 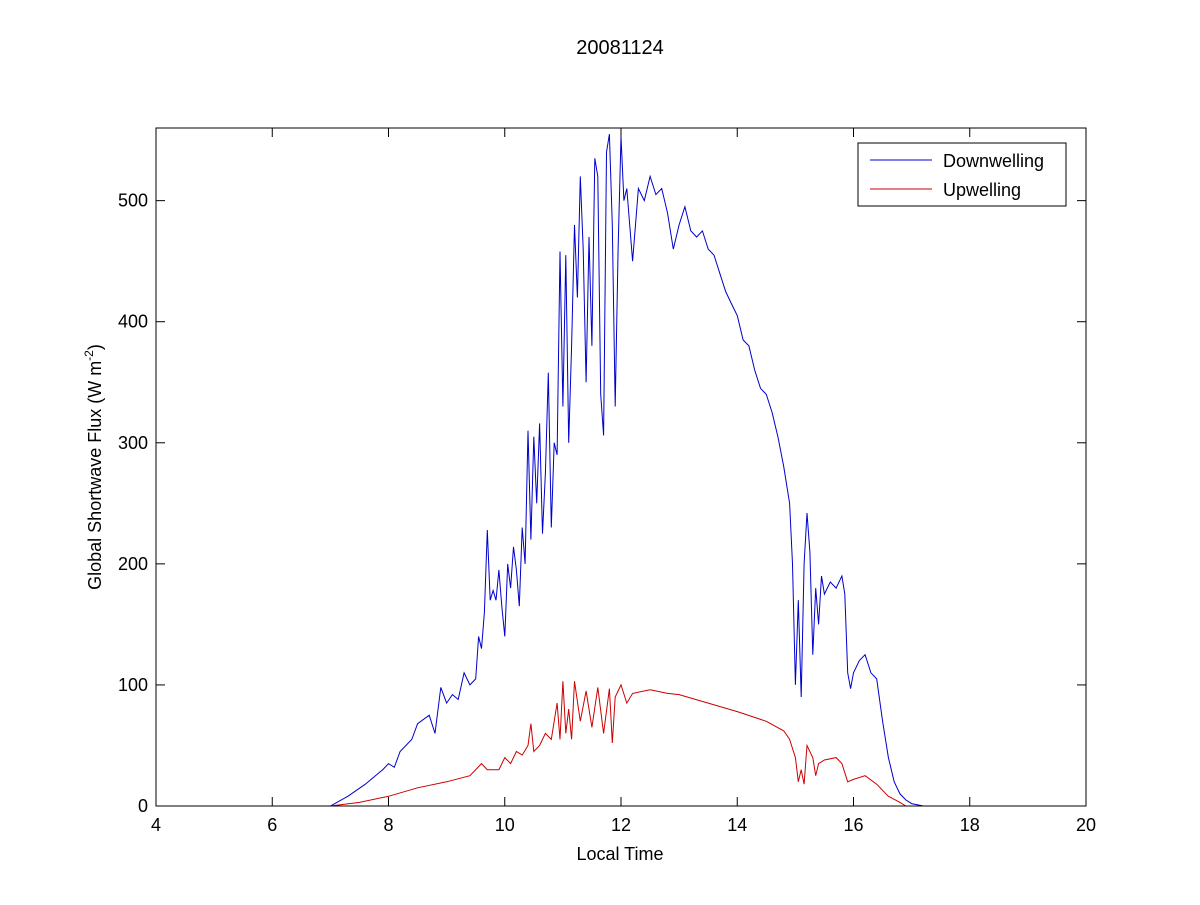 I want to click on x-tick-label: 18, so click(x=970, y=825).